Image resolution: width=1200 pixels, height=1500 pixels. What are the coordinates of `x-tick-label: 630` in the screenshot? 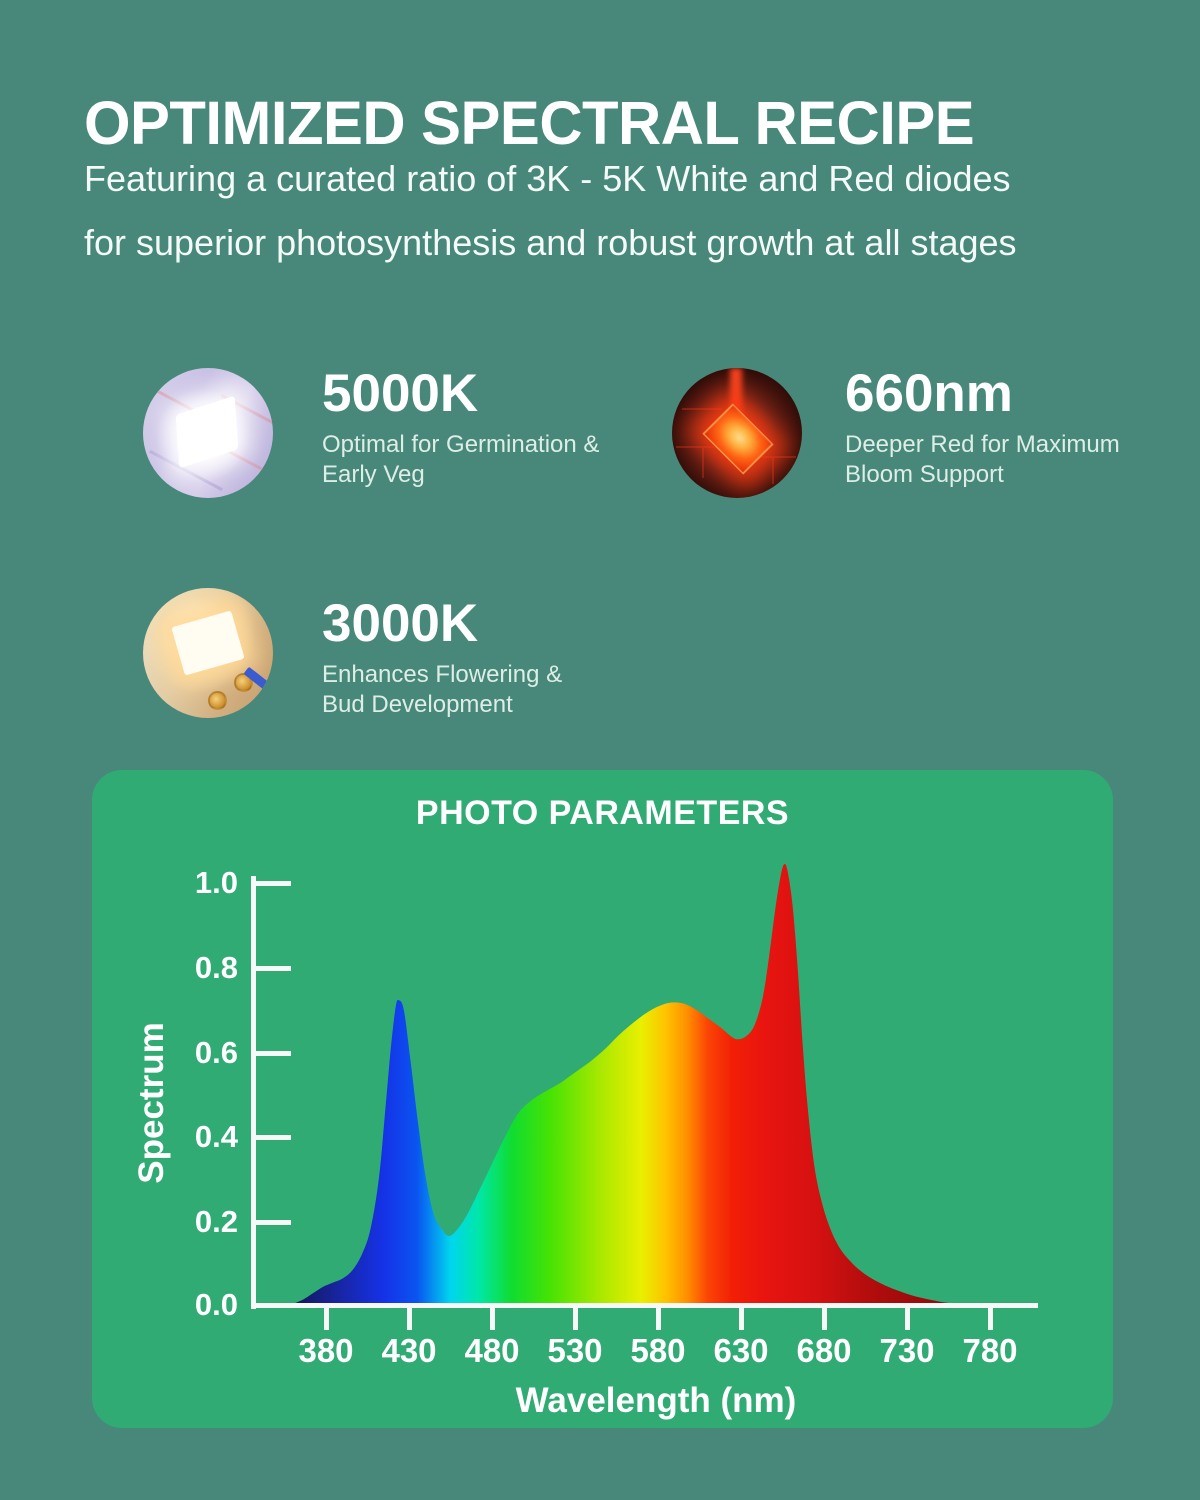 It's located at (741, 1350).